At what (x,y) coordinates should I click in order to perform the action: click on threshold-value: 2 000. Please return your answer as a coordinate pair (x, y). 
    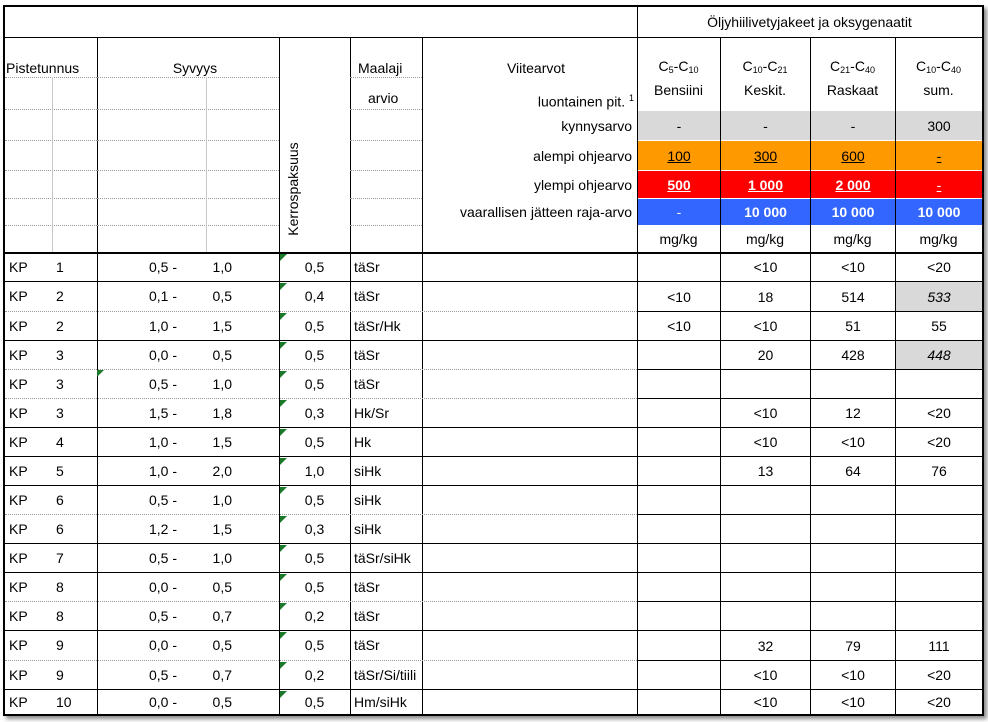
    Looking at the image, I should click on (853, 184).